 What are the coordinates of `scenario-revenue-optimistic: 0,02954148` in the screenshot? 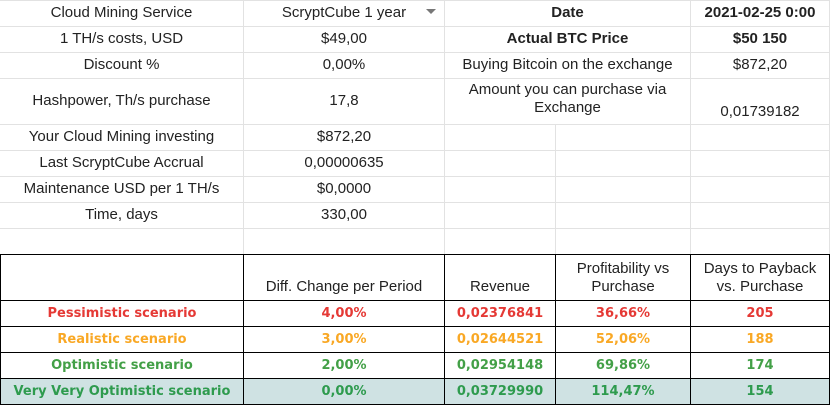 It's located at (500, 365).